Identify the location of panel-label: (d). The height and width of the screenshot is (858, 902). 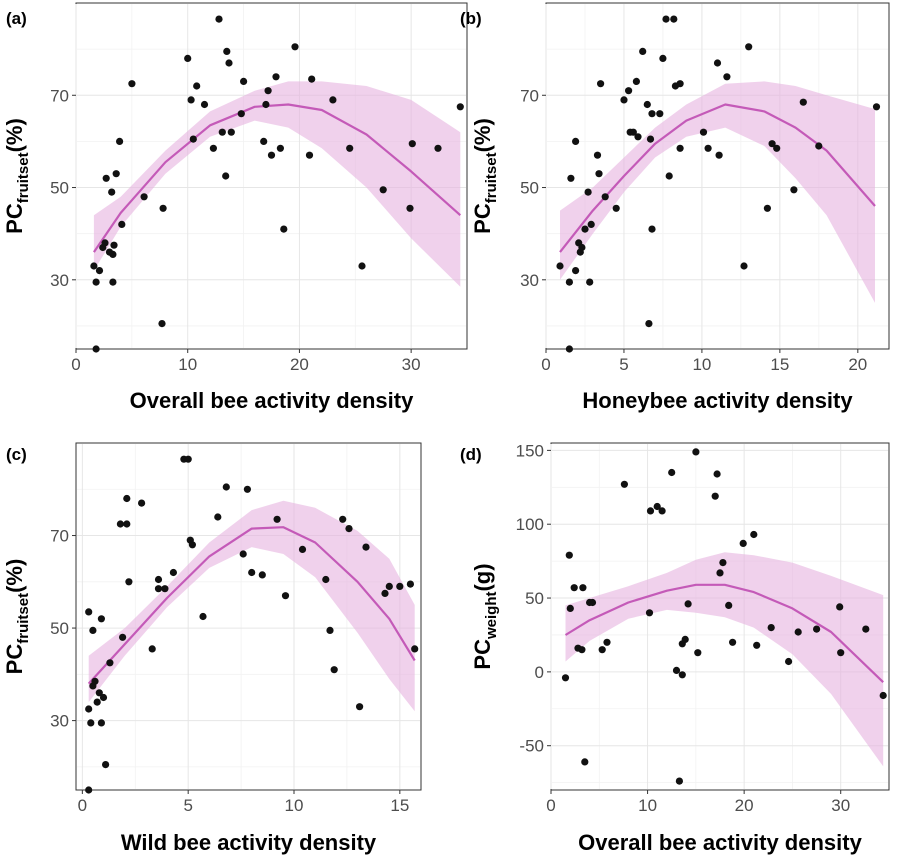
(471, 454).